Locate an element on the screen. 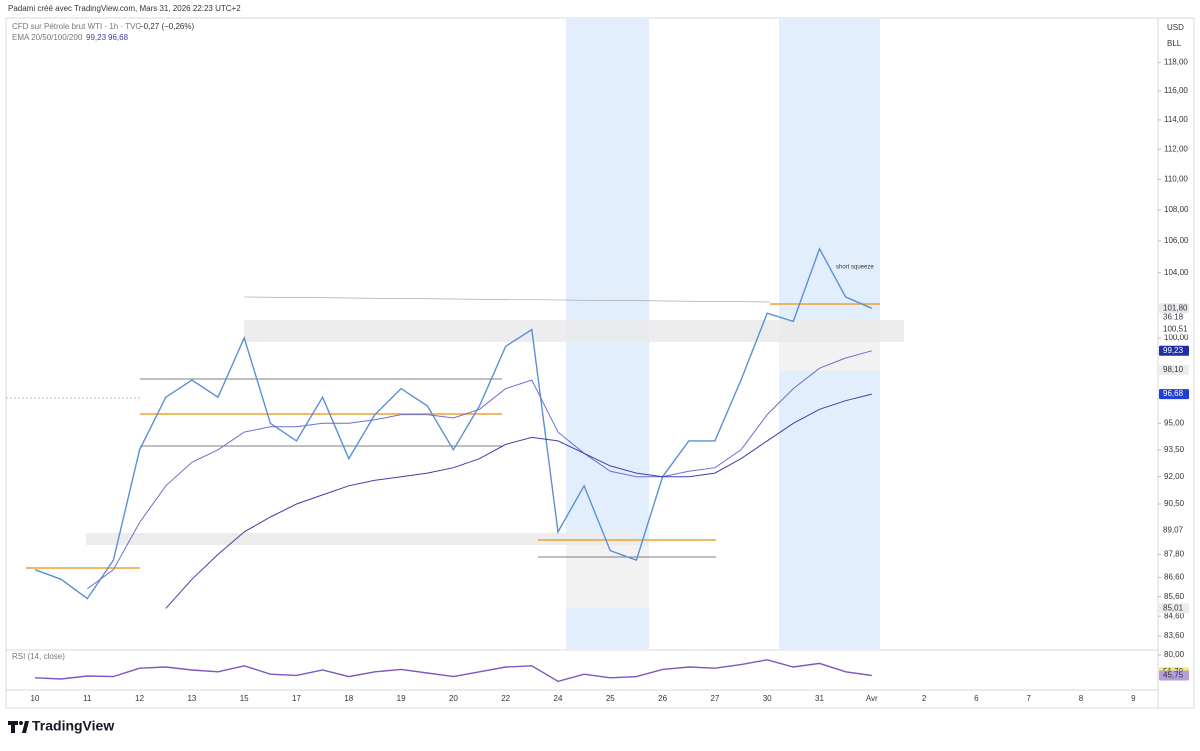  y-tick-label: 116,00 is located at coordinates (1176, 90).